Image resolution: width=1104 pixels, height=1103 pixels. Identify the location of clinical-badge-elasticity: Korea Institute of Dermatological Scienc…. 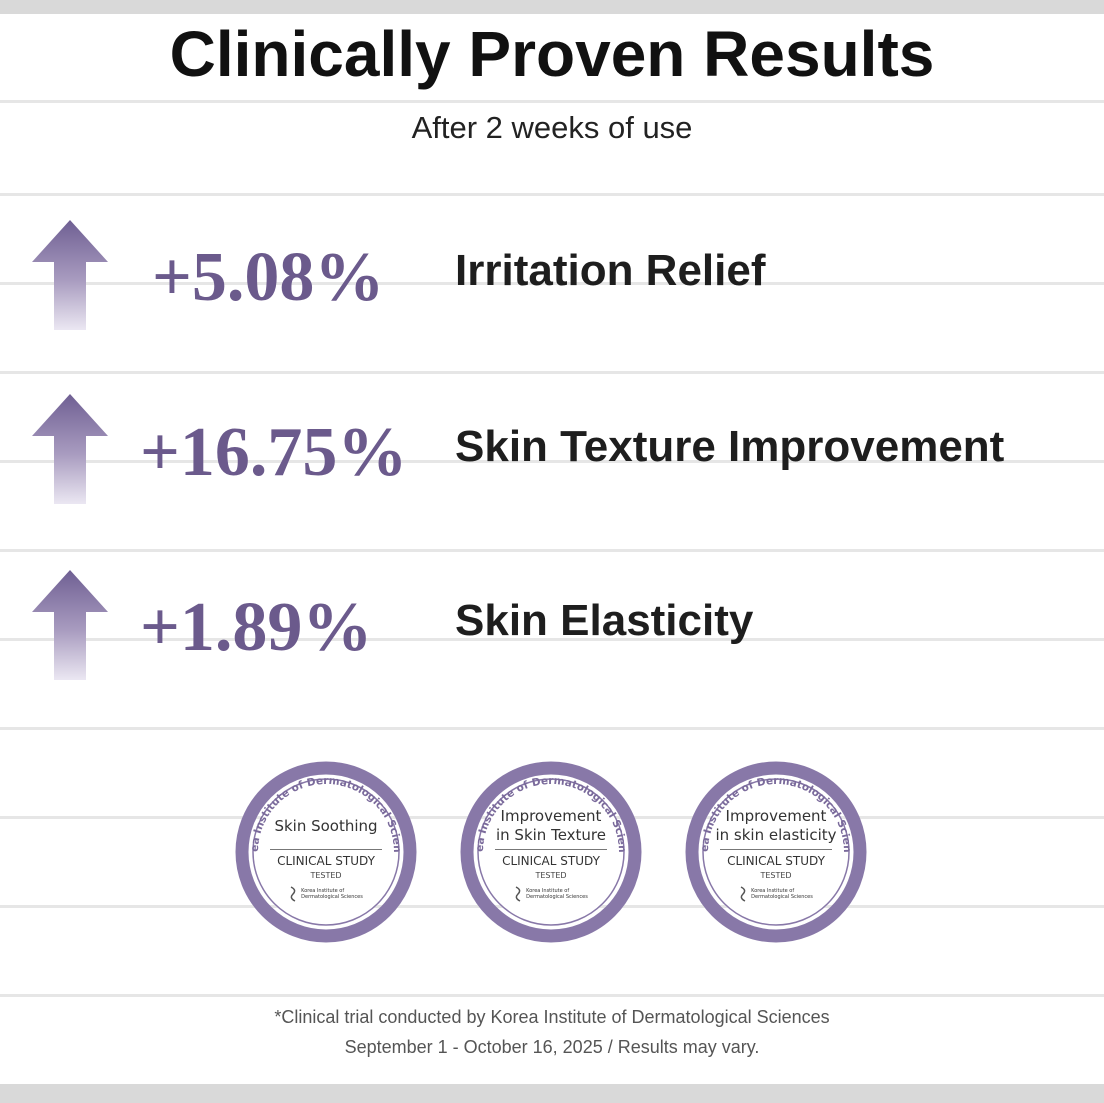
(776, 852).